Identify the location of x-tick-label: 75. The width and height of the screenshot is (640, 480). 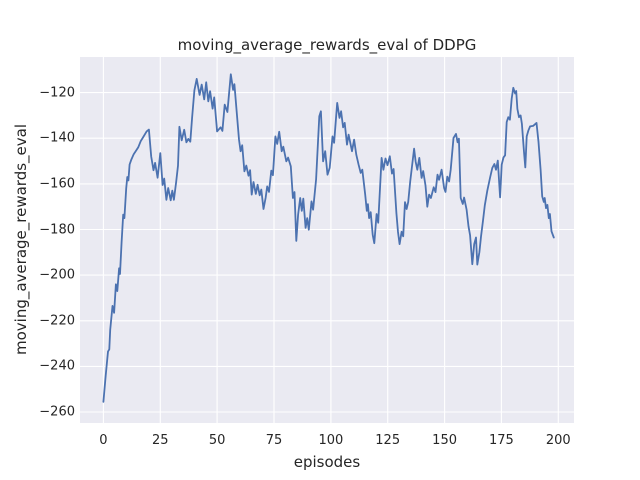
(274, 440).